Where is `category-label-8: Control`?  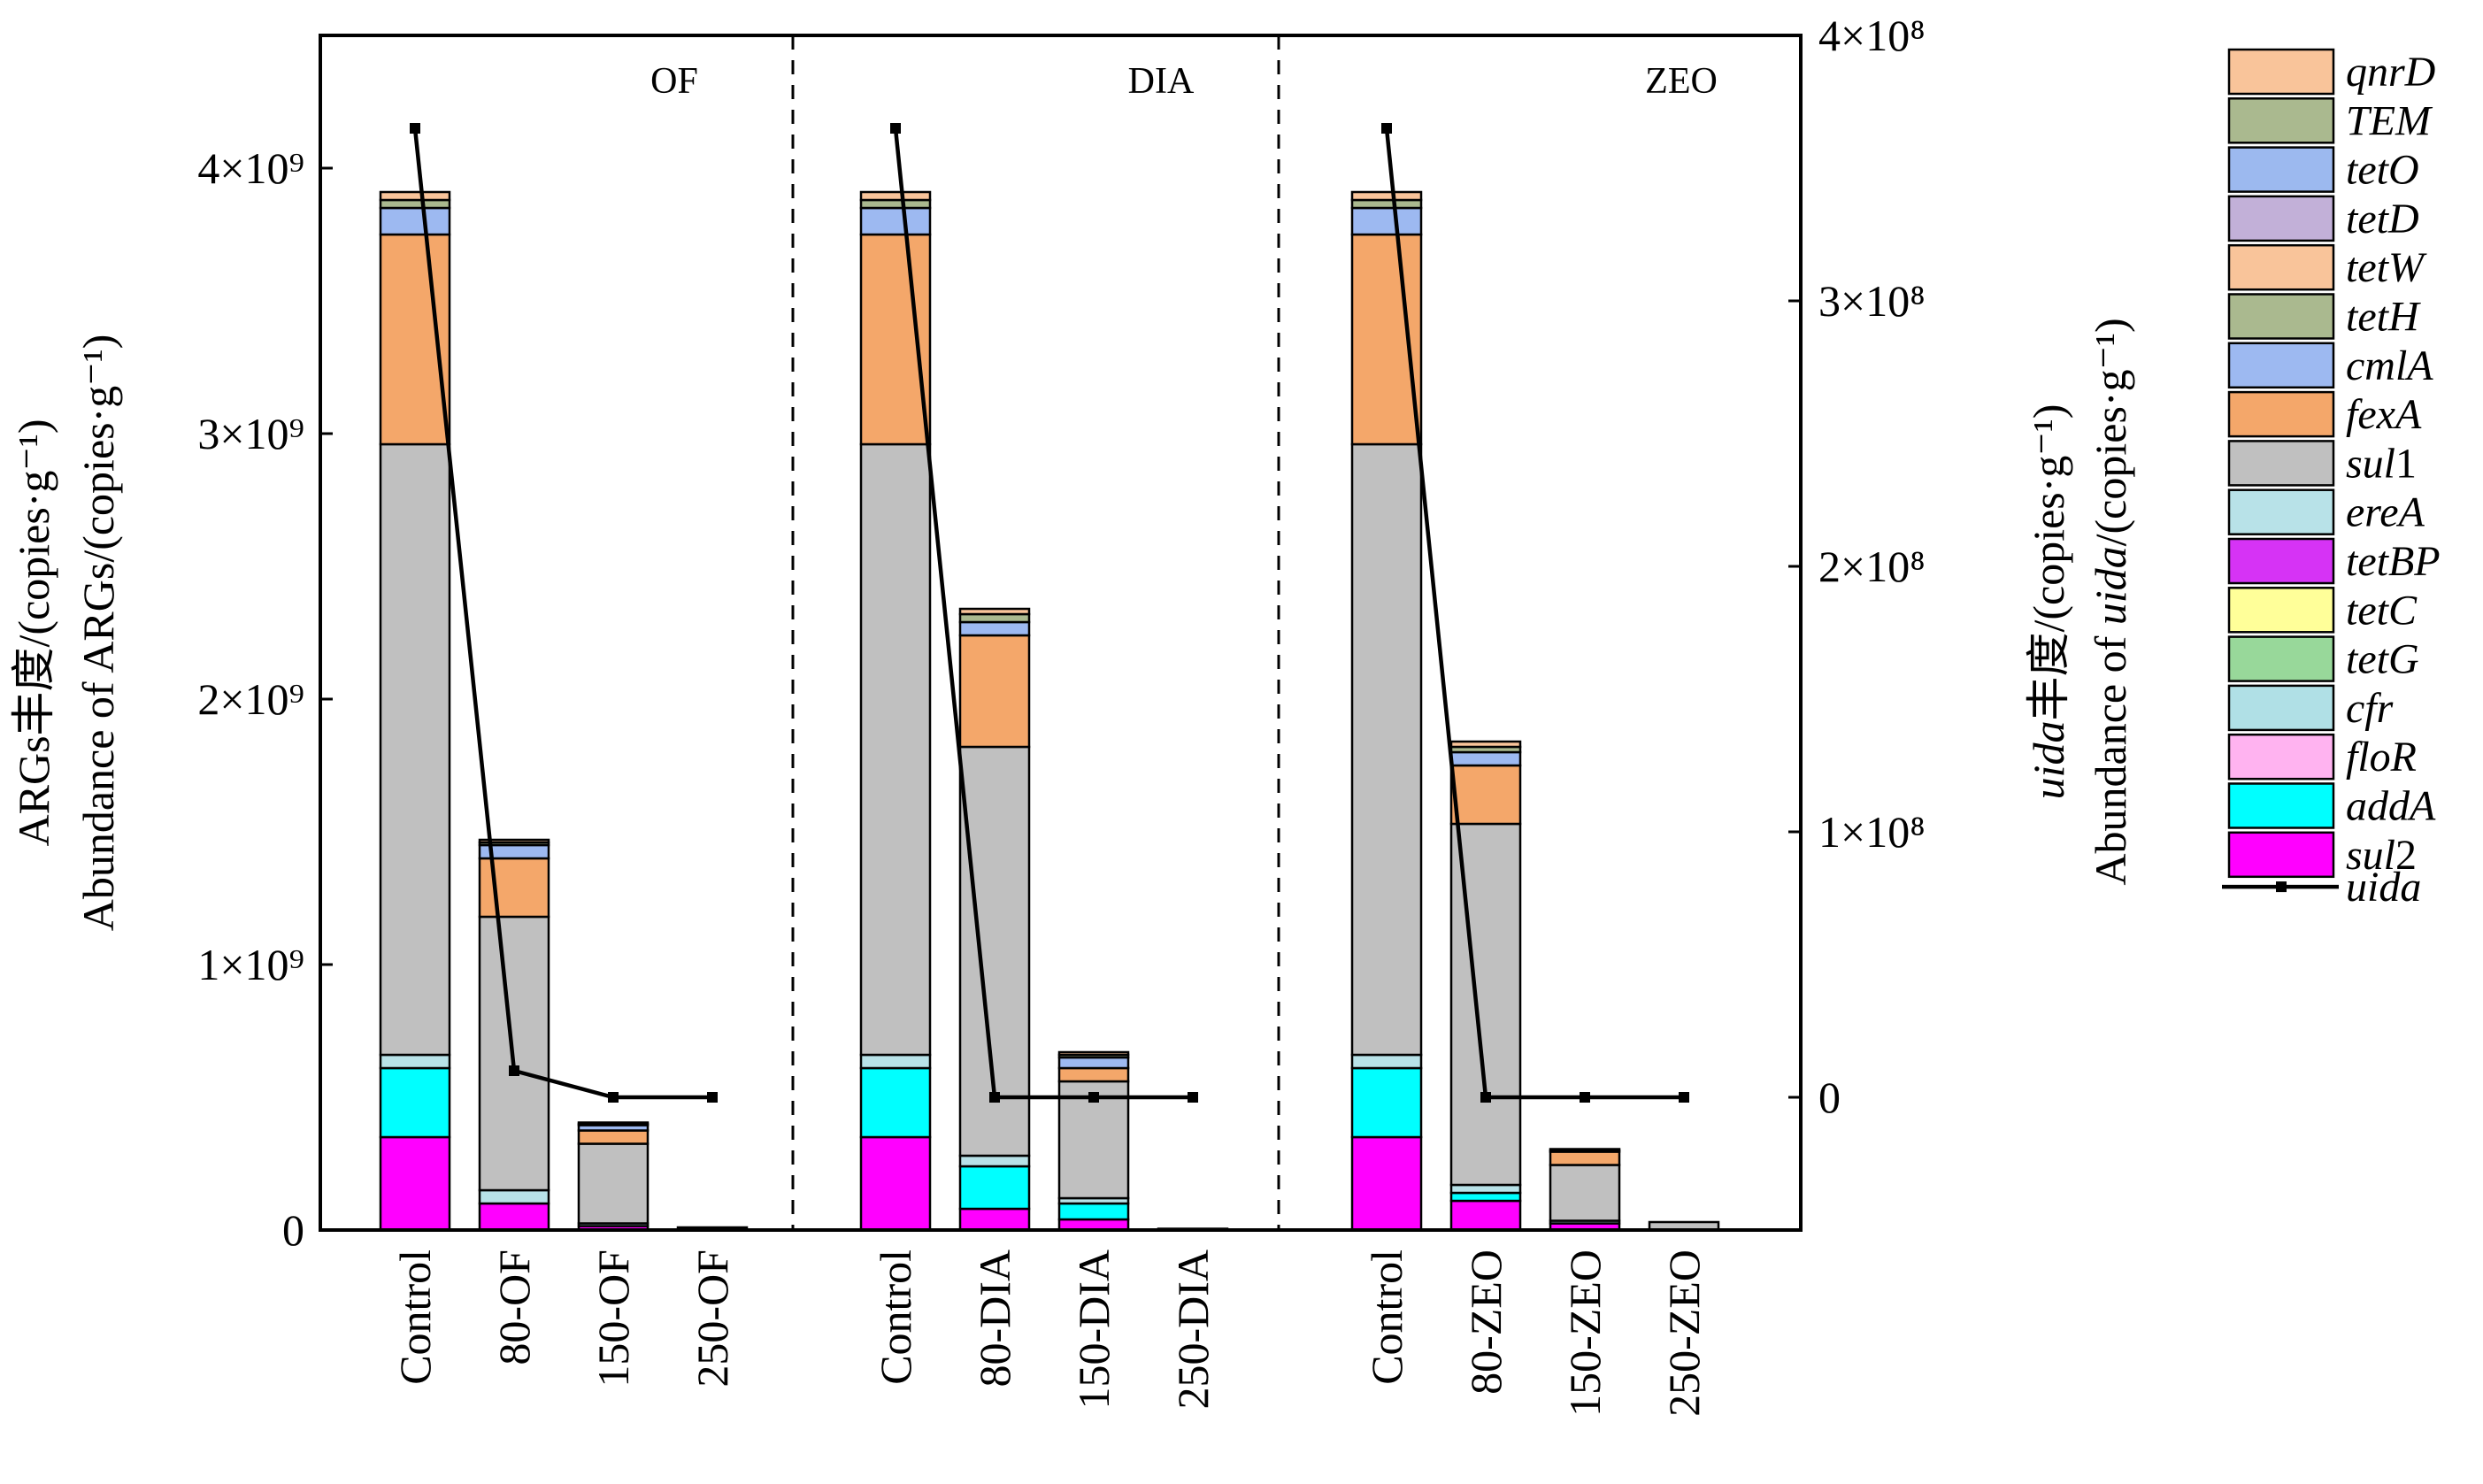 category-label-8: Control is located at coordinates (1386, 1317).